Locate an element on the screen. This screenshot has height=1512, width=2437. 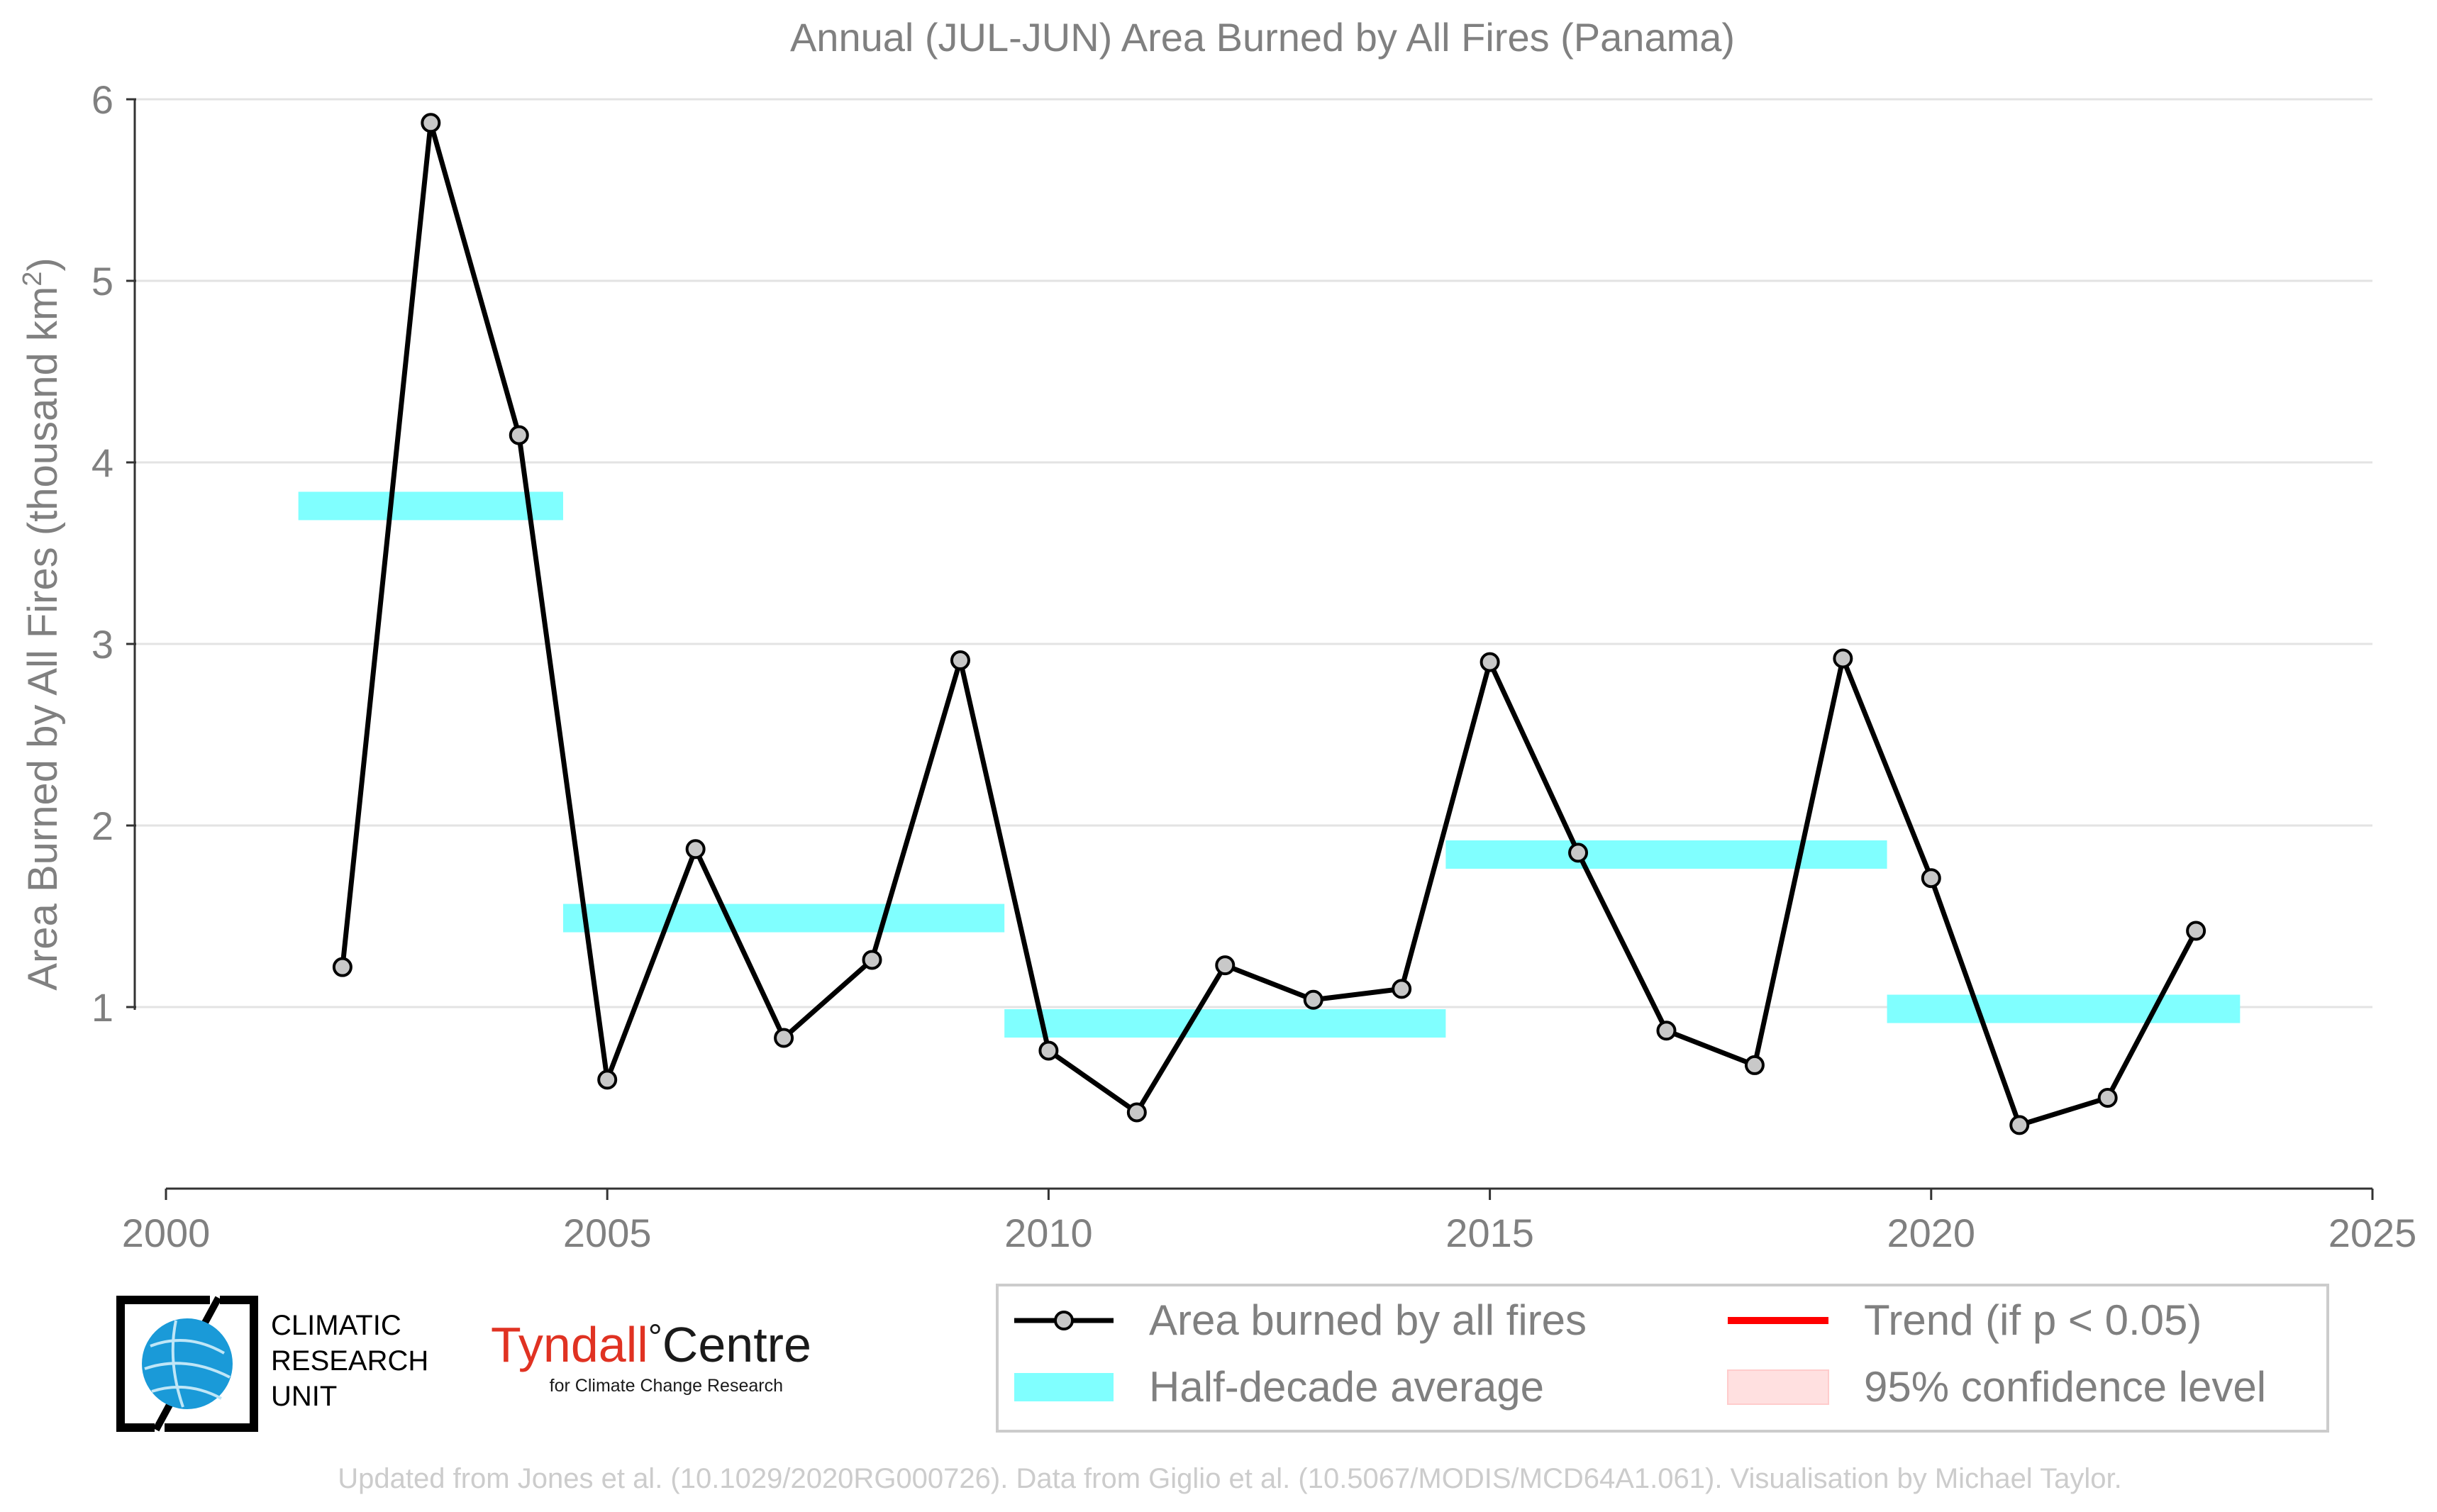
data-point-2017 is located at coordinates (1666, 1031).